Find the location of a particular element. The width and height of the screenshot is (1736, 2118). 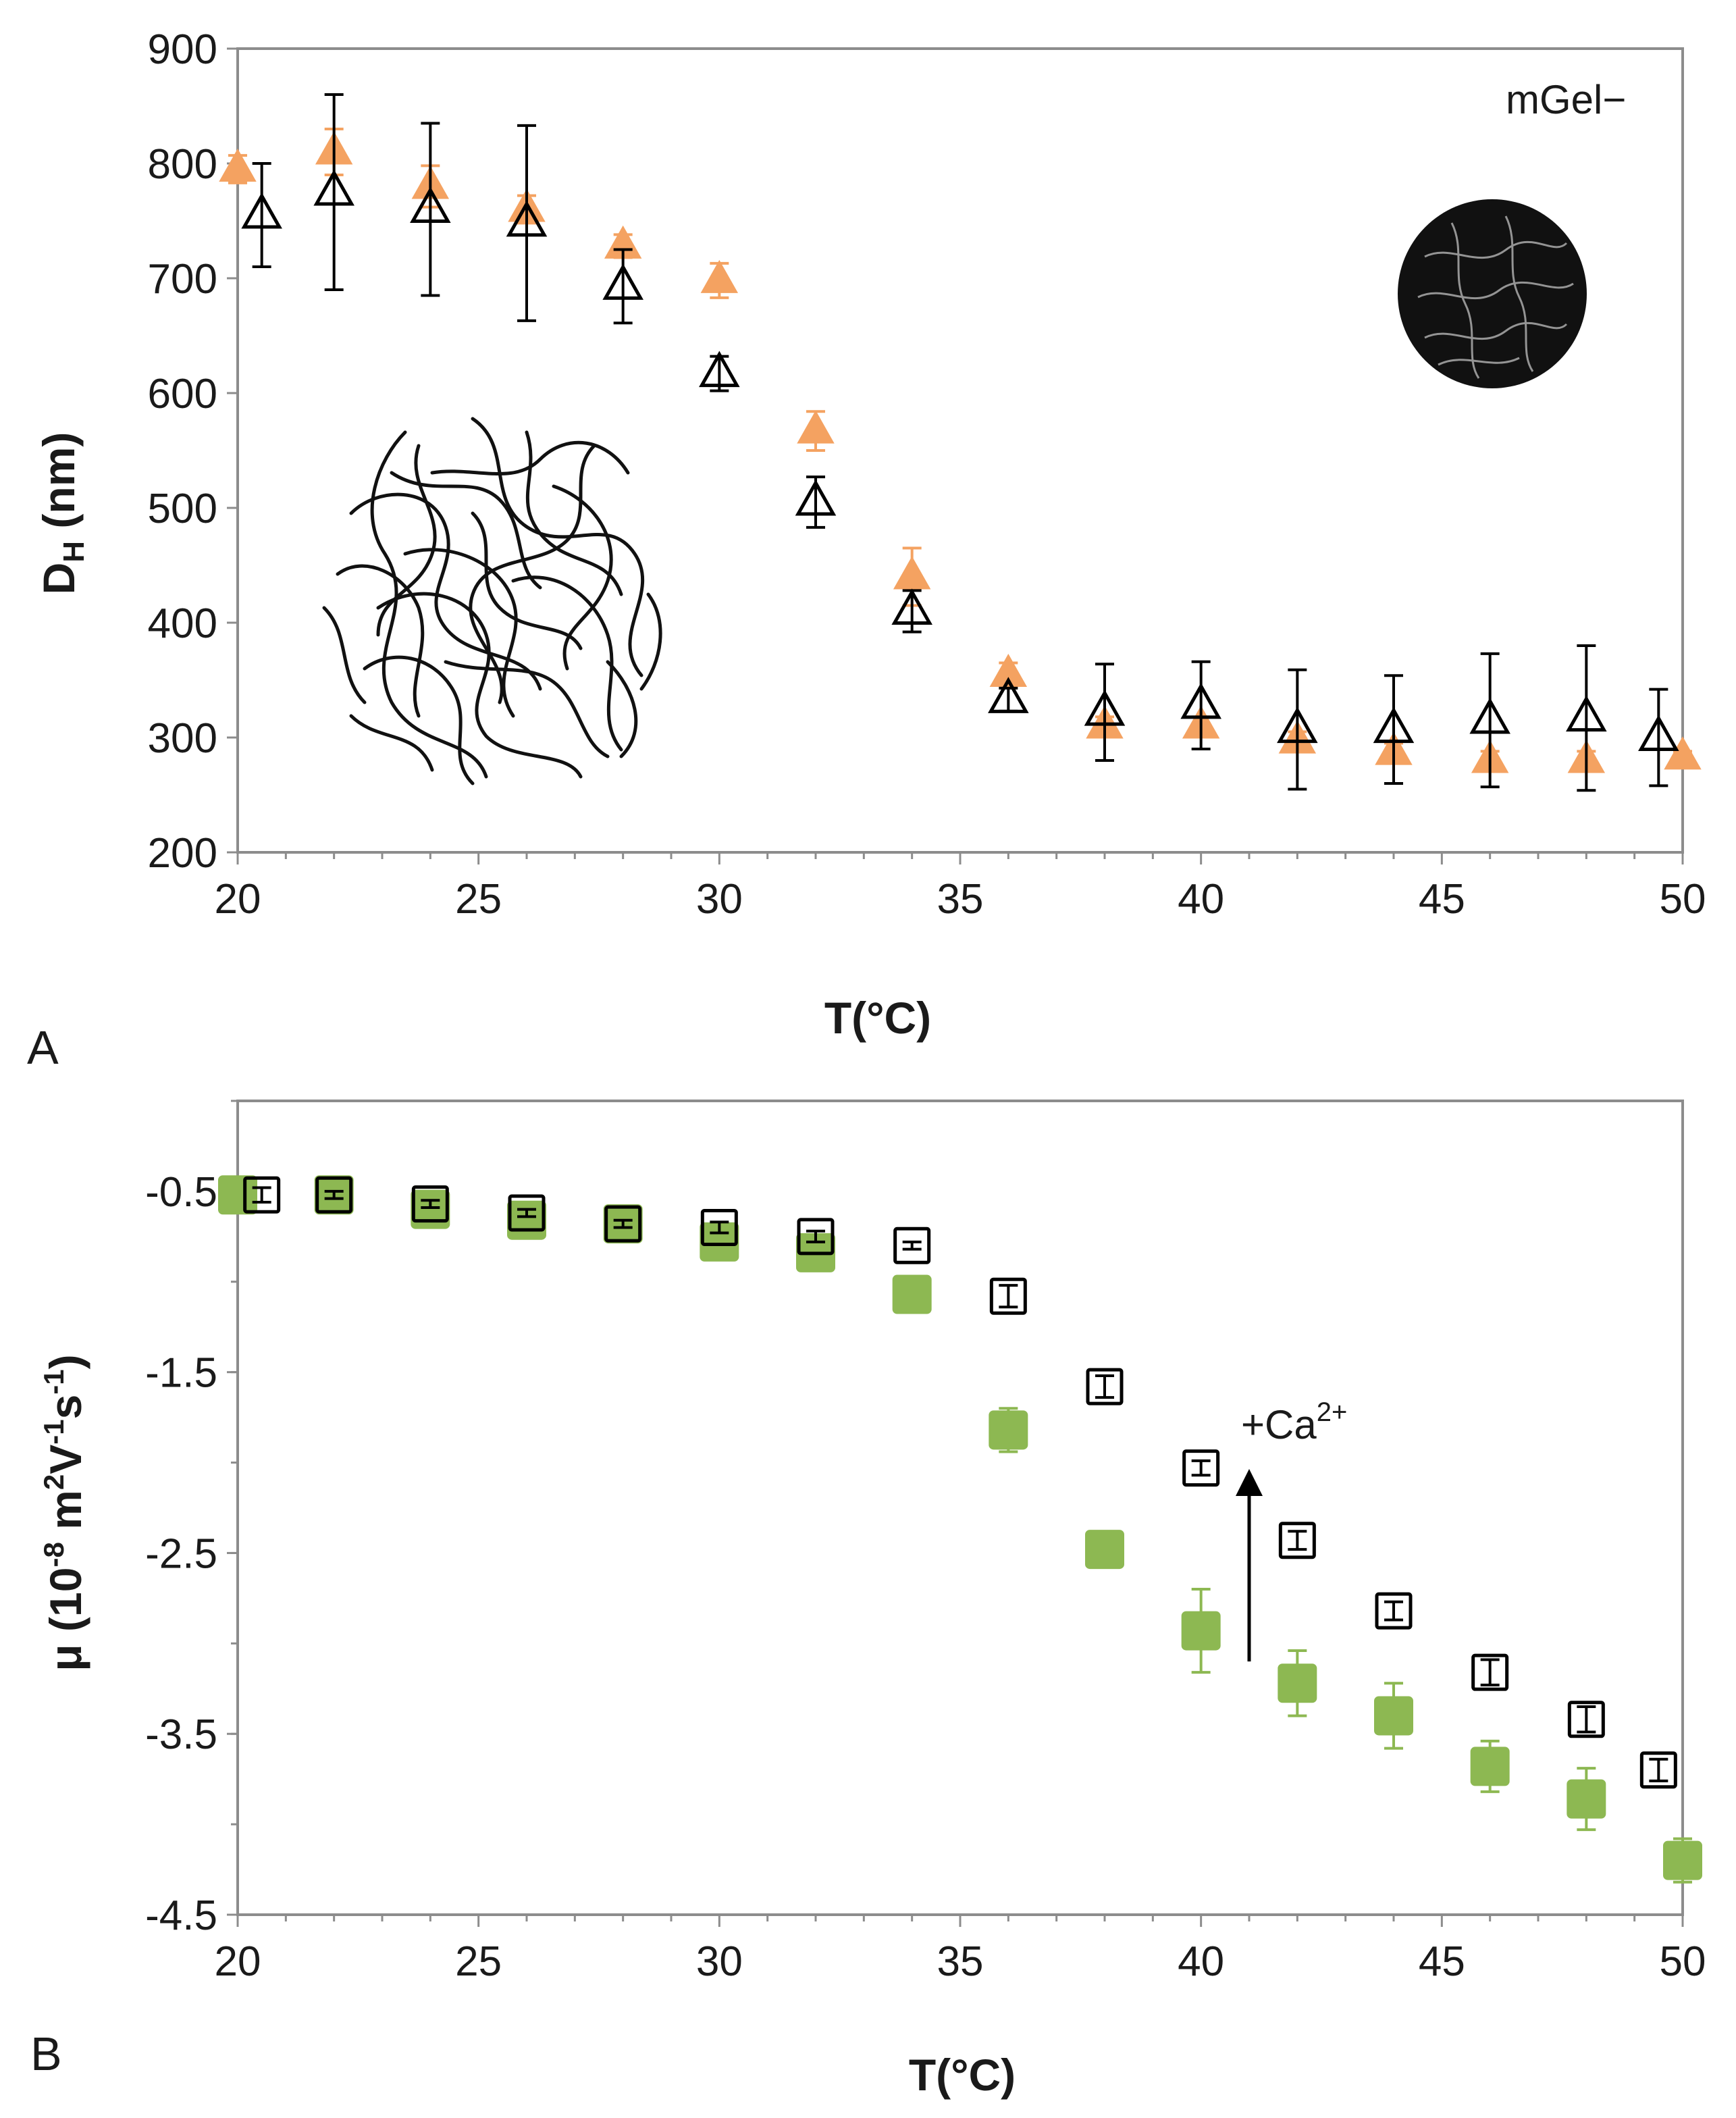

swollen-coil-illustration is located at coordinates (492, 601).